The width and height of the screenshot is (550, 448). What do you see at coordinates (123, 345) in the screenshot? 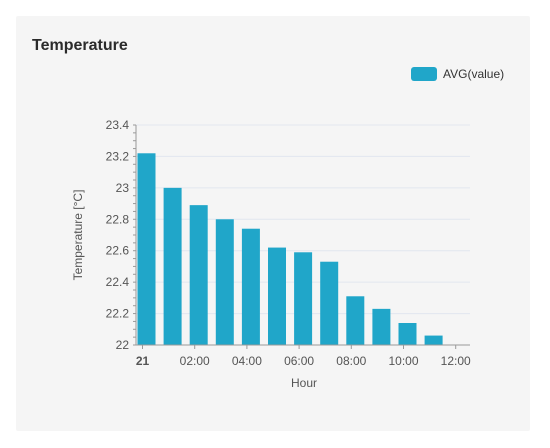
I see `y-tick-label: 22` at bounding box center [123, 345].